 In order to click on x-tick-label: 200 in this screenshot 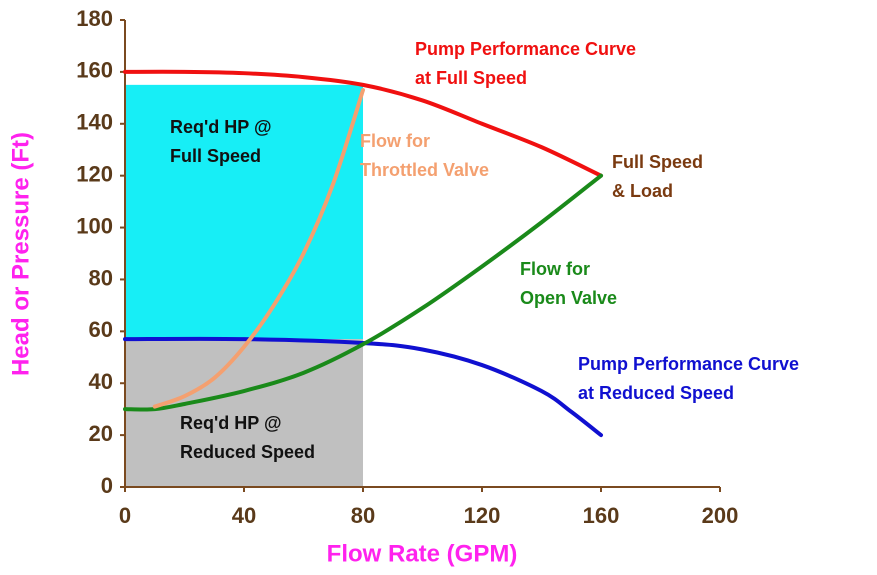, I will do `click(720, 515)`.